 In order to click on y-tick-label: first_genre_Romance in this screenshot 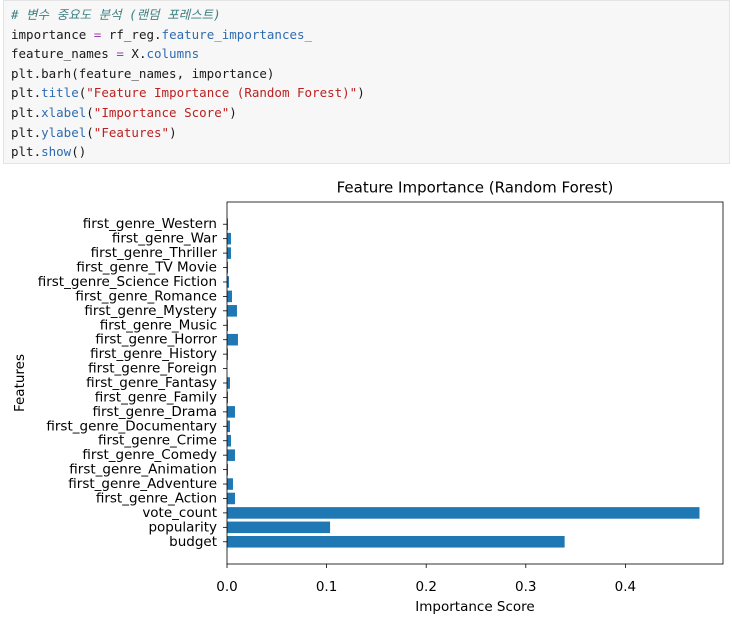, I will do `click(146, 296)`.